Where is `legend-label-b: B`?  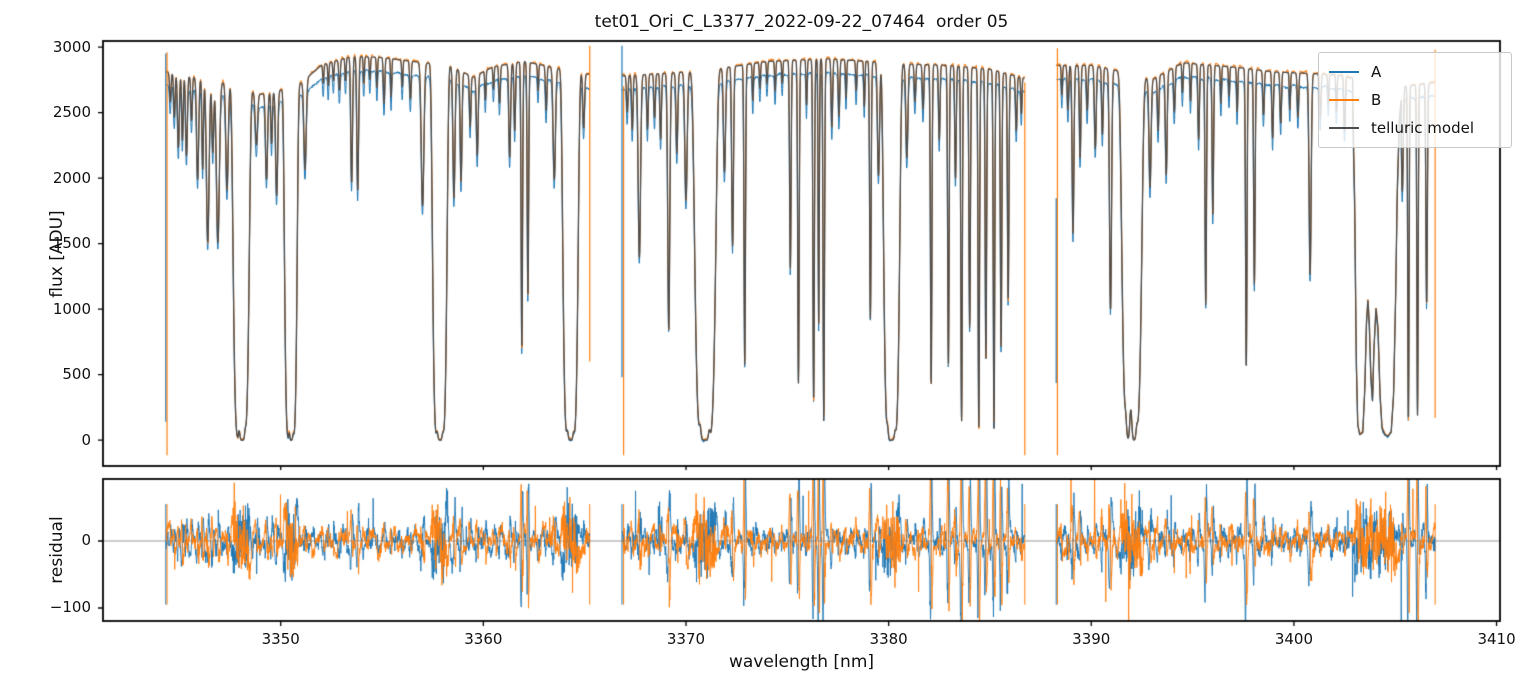
legend-label-b: B is located at coordinates (1376, 100).